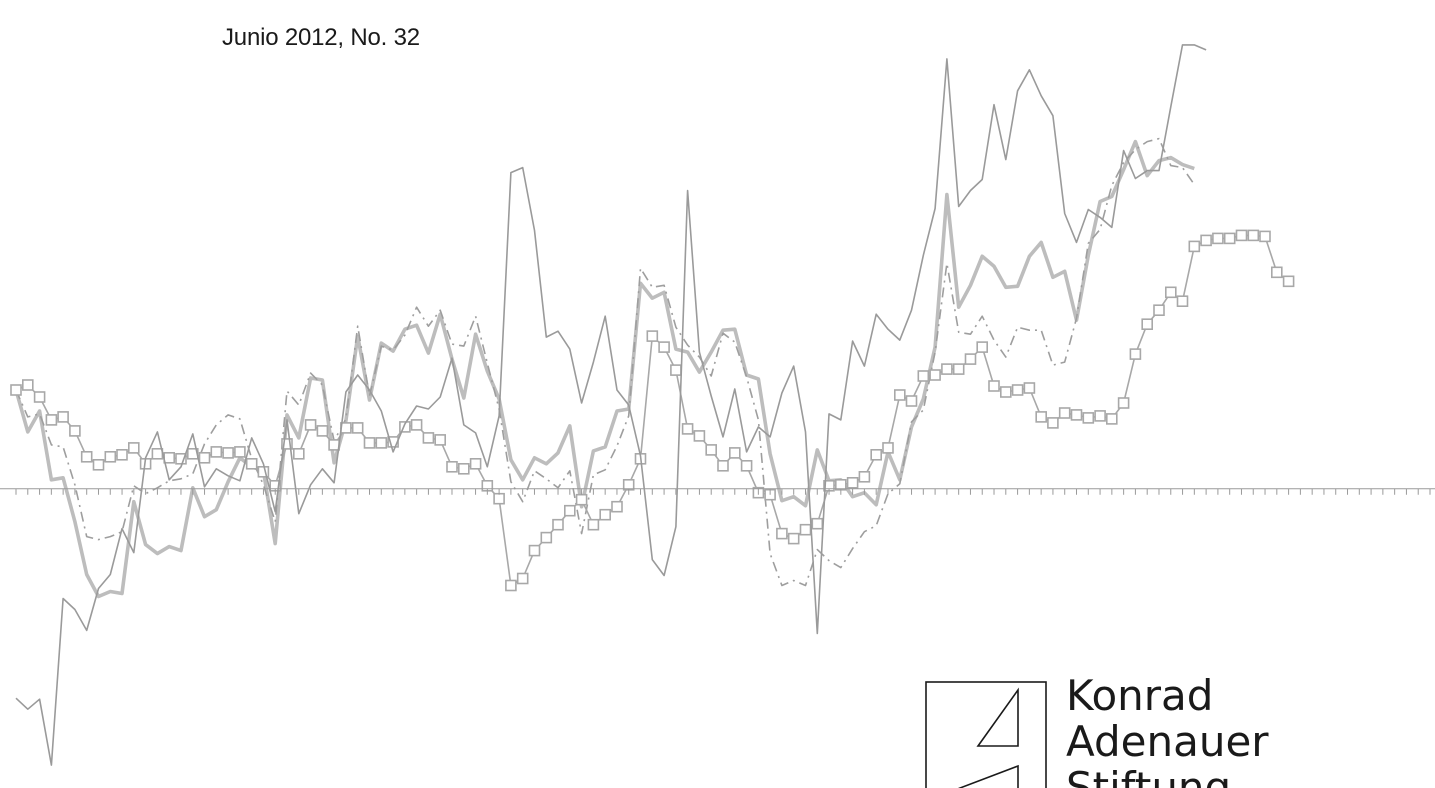 The image size is (1435, 788). I want to click on logo-glyph-upper, so click(997, 717).